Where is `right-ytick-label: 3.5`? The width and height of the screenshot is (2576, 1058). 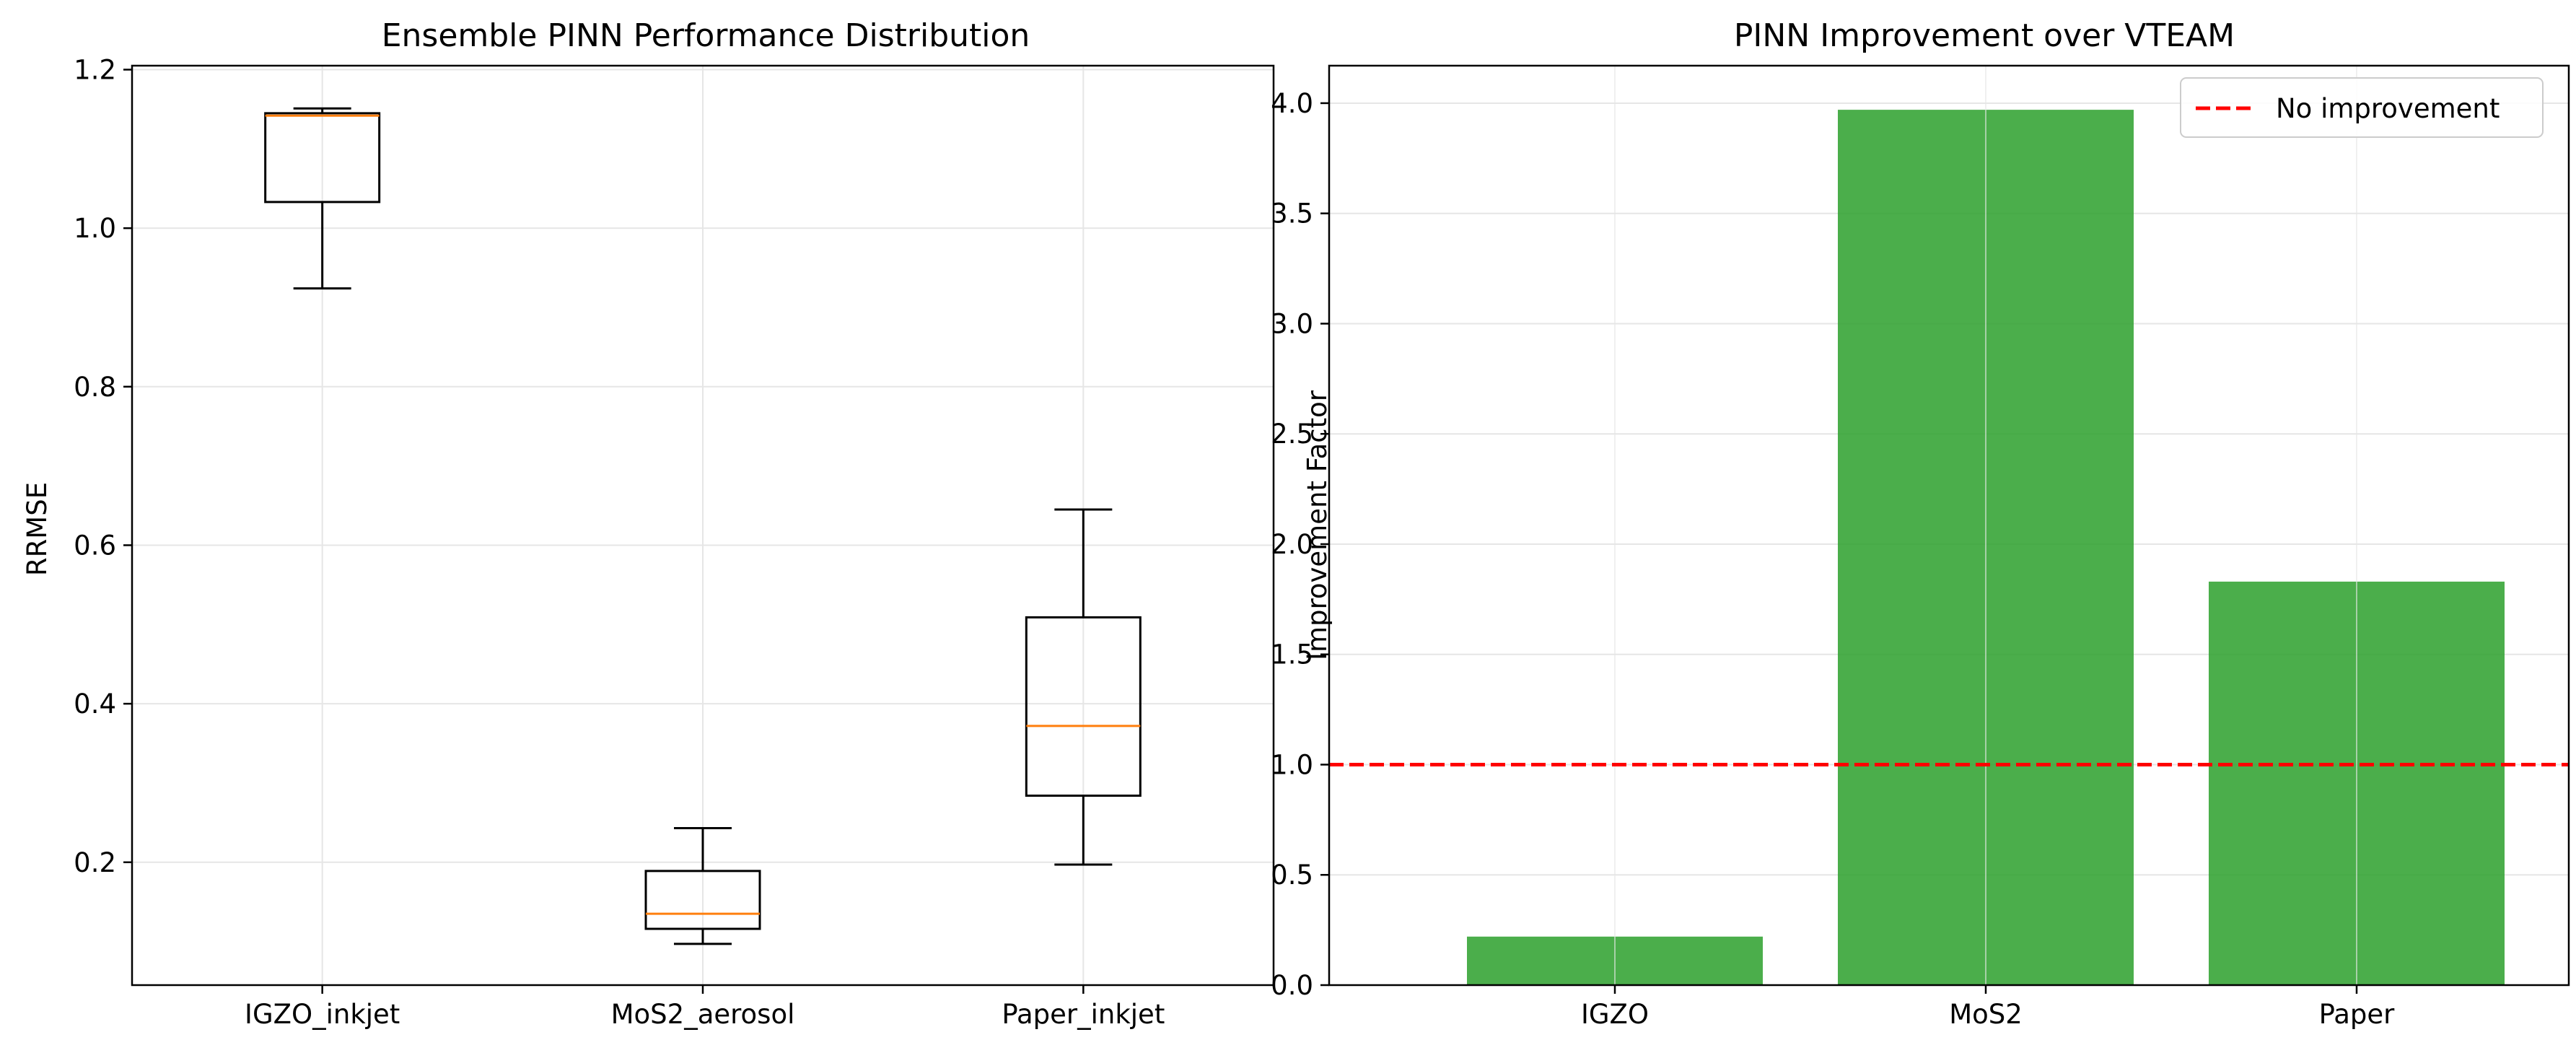 right-ytick-label: 3.5 is located at coordinates (1292, 213).